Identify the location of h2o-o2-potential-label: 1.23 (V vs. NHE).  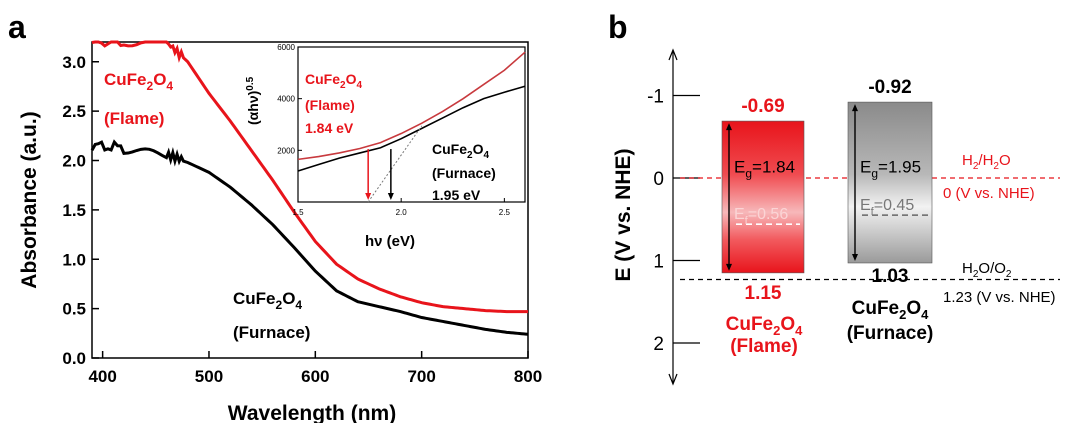
(999, 297).